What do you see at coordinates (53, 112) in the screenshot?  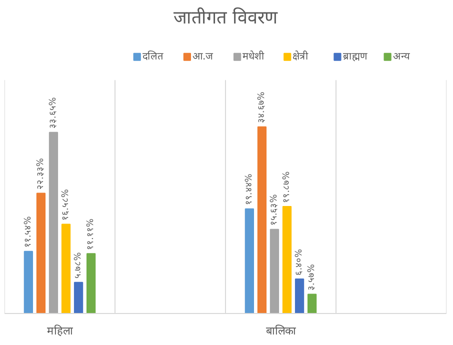 I see `data-label: ३३.६५%` at bounding box center [53, 112].